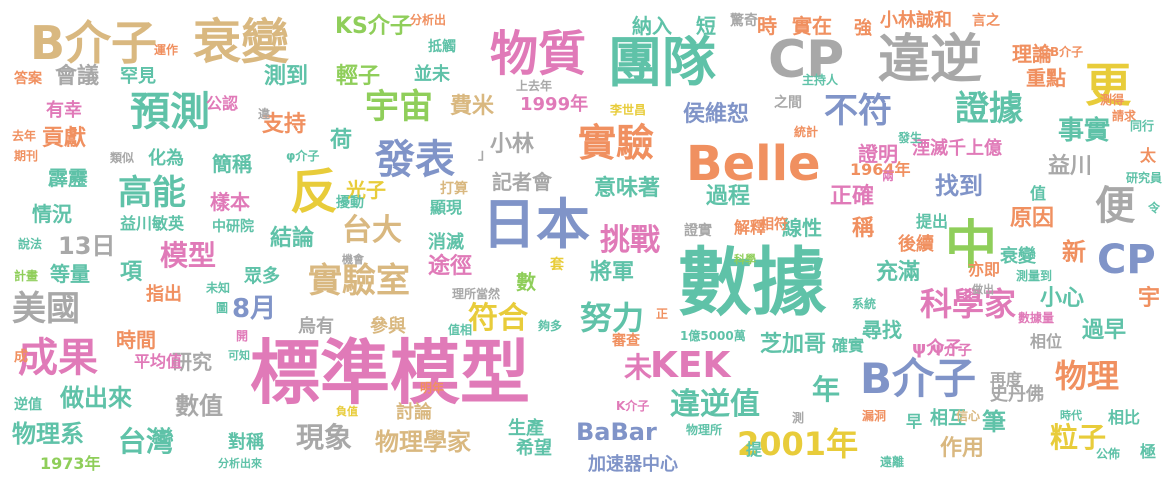 This screenshot has height=482, width=1175. What do you see at coordinates (218, 288) in the screenshot?
I see `word: 未知` at bounding box center [218, 288].